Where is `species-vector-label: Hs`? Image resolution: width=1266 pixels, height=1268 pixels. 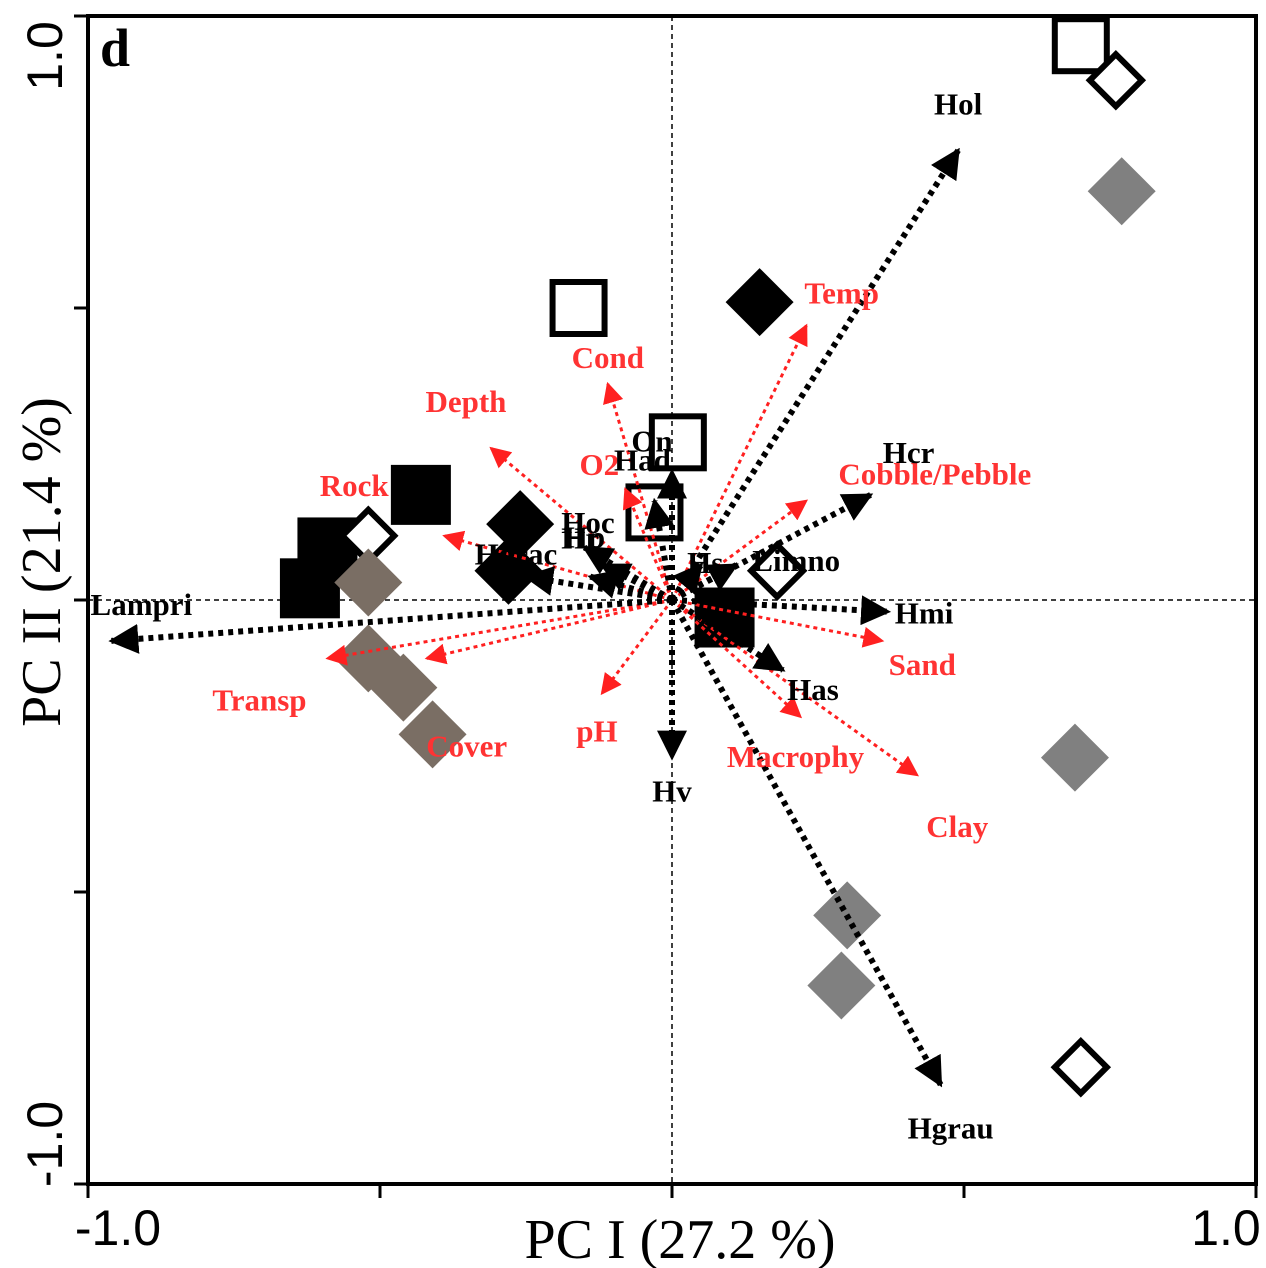
species-vector-label: Hs is located at coordinates (705, 562).